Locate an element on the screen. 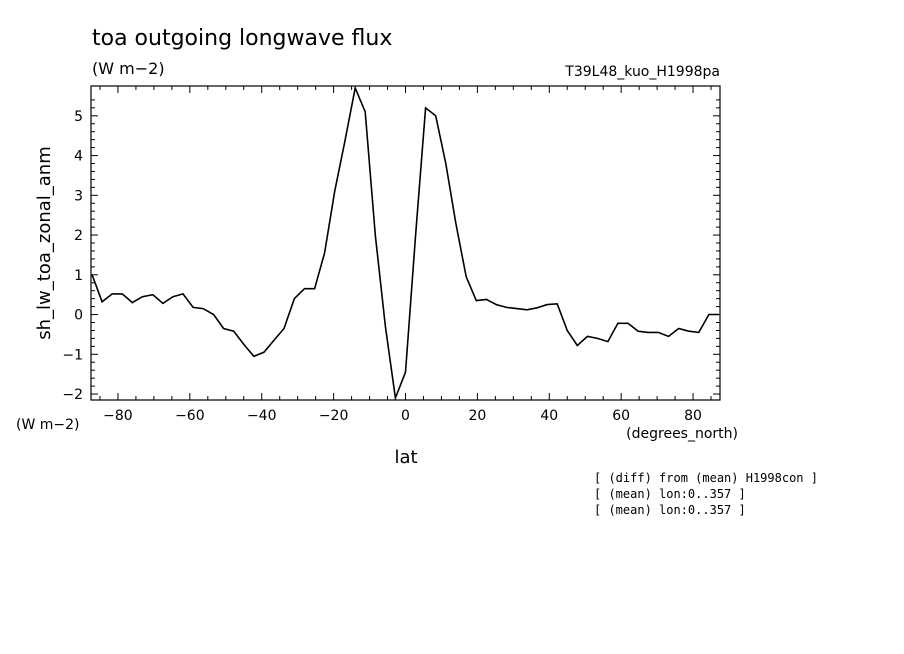 The image size is (904, 654). x-tick-label: −60 is located at coordinates (190, 416).